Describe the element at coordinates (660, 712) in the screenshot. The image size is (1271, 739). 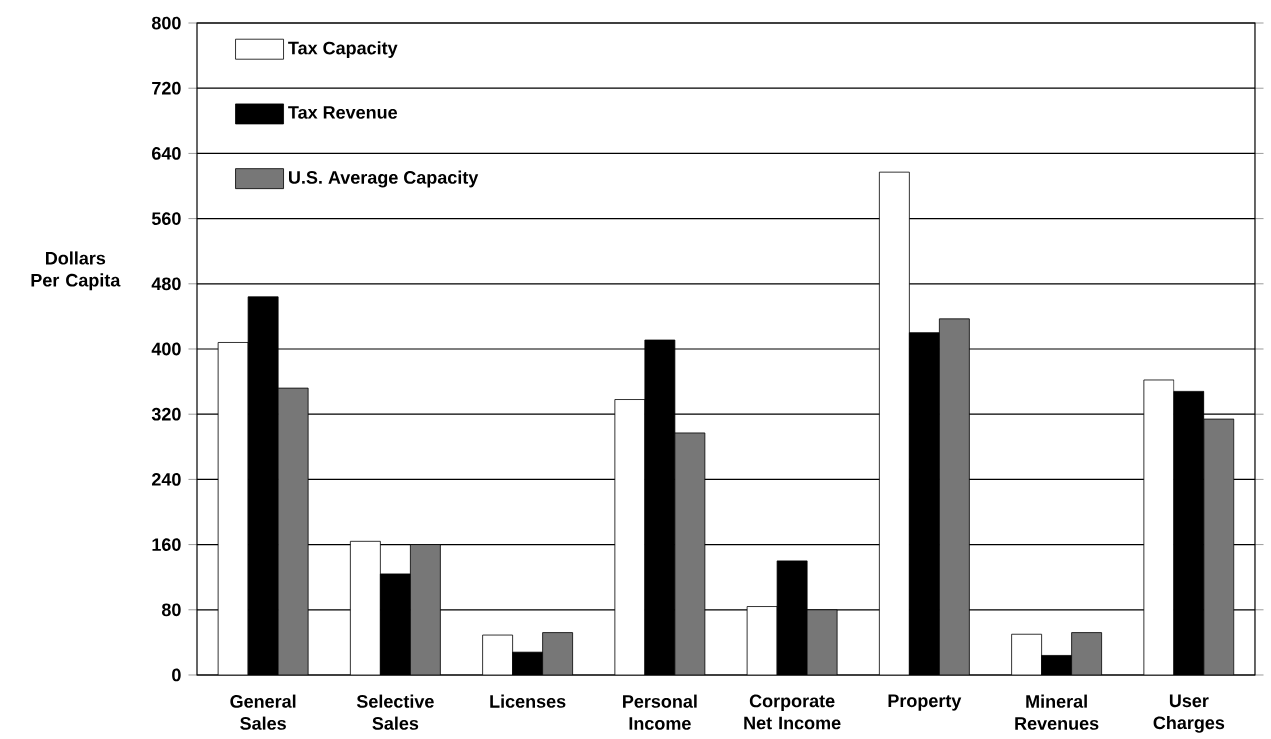
I see `x-tick-label: Personal Income` at that location.